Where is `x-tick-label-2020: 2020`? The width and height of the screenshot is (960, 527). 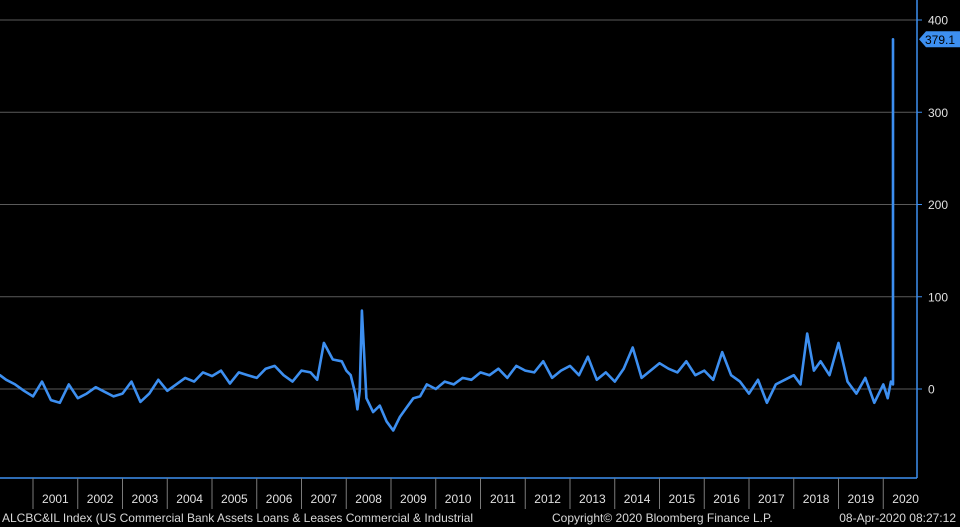
x-tick-label-2020: 2020 is located at coordinates (905, 499).